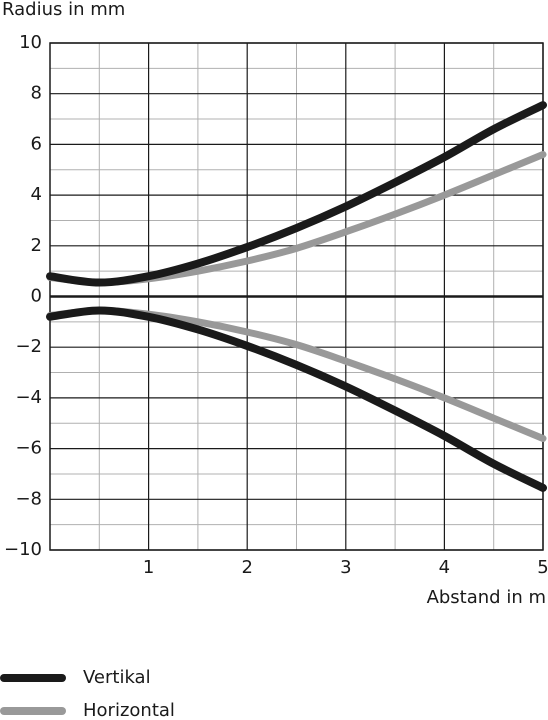  What do you see at coordinates (444, 567) in the screenshot?
I see `x-tick-label: 4` at bounding box center [444, 567].